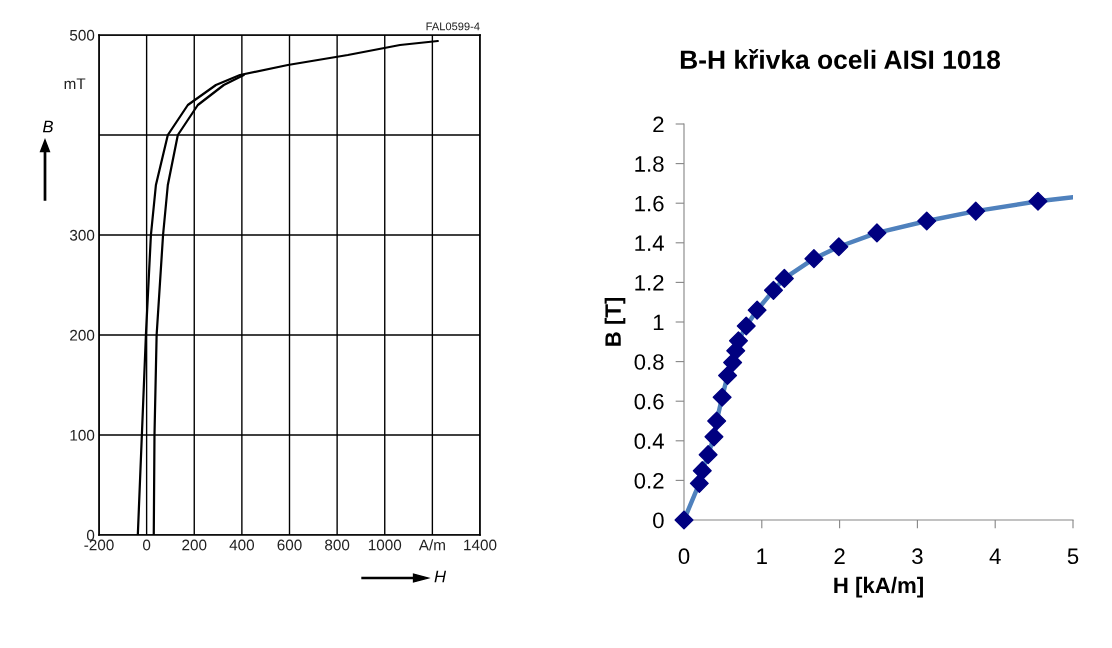 This screenshot has height=648, width=1112. I want to click on x-tick-label: 200, so click(194, 545).